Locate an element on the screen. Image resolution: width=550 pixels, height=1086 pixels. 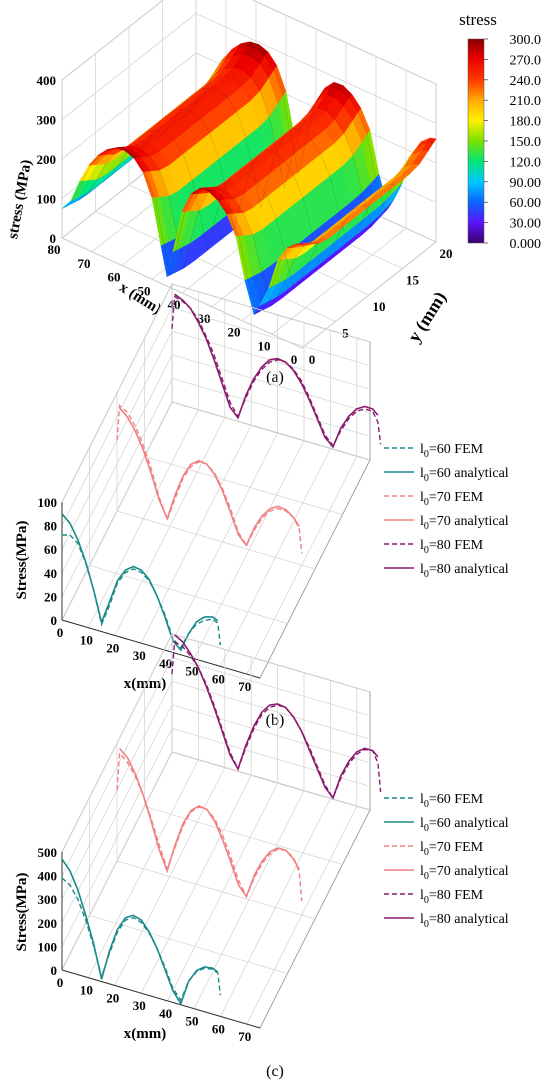
legend-label-rest: =80 analytical is located at coordinates (469, 919).